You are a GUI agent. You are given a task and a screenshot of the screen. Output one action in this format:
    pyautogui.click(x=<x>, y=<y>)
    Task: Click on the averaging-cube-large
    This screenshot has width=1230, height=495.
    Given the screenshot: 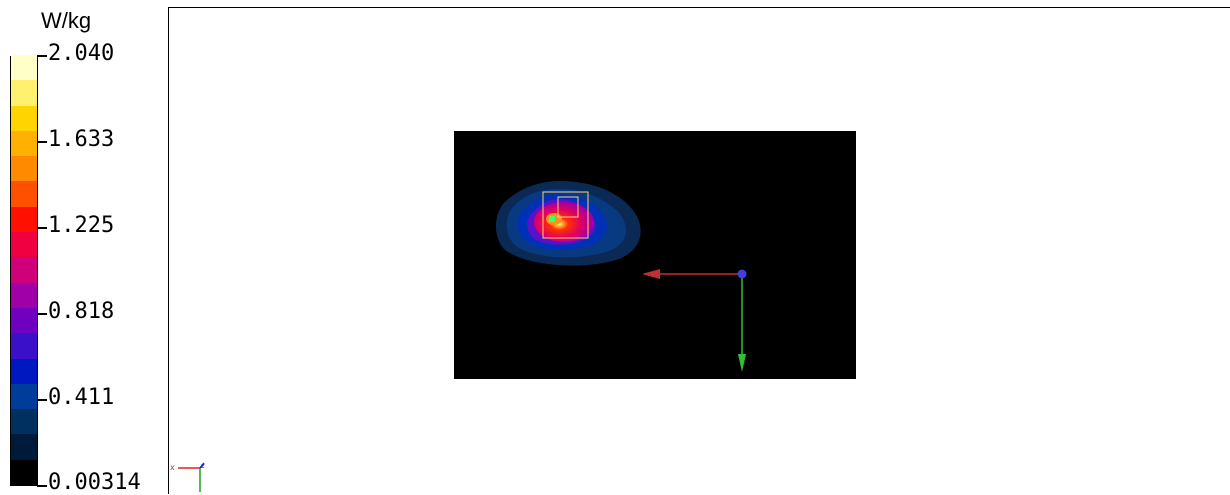 What is the action you would take?
    pyautogui.click(x=565, y=215)
    